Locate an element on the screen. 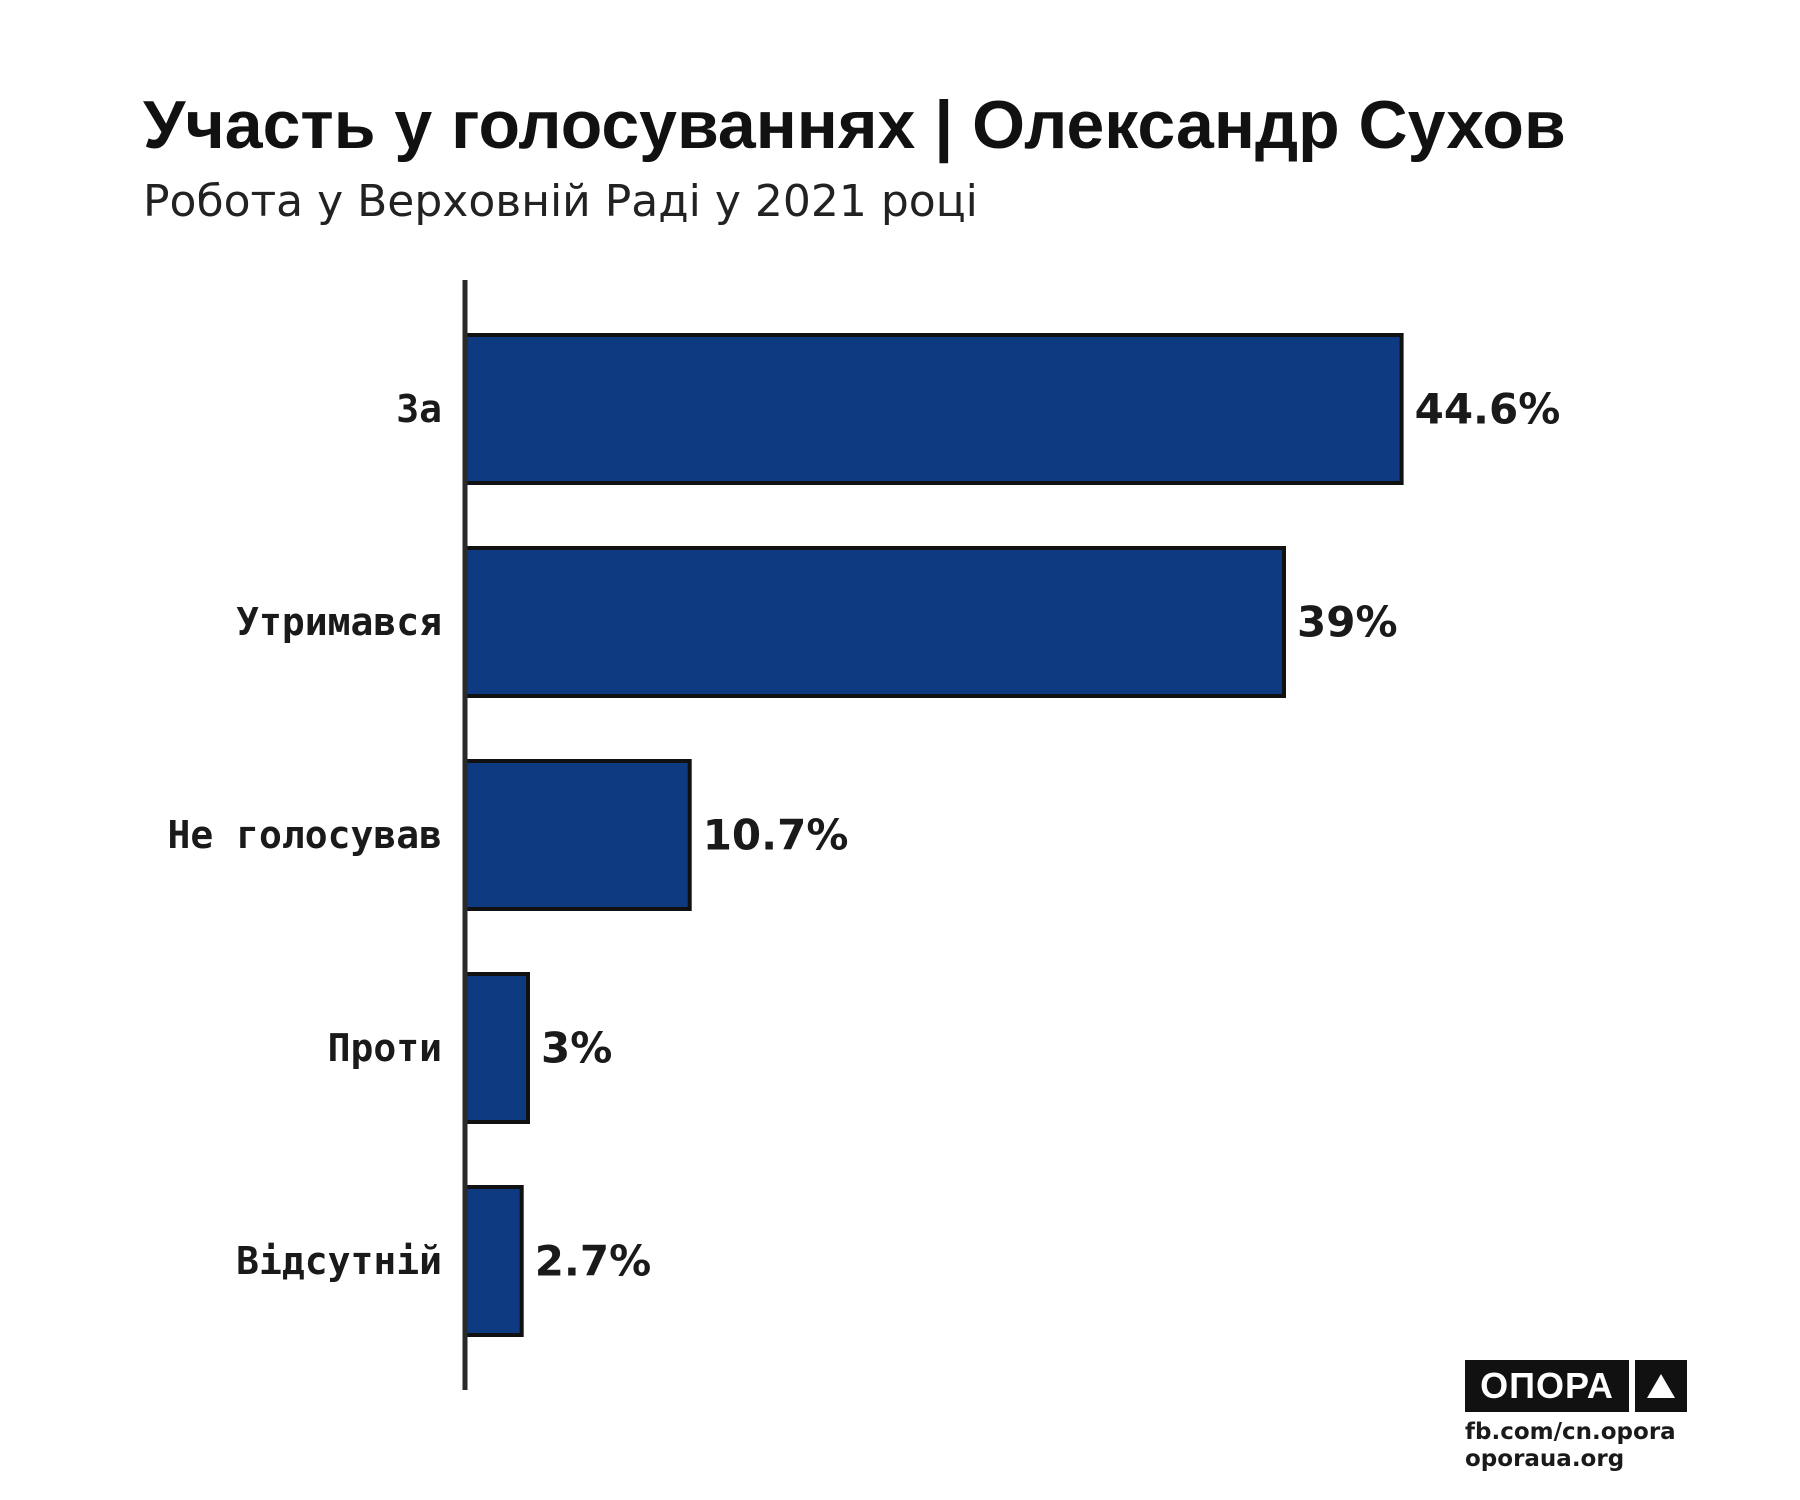 The height and width of the screenshot is (1500, 1800). opora-logo: ОПОРА is located at coordinates (1576, 1386).